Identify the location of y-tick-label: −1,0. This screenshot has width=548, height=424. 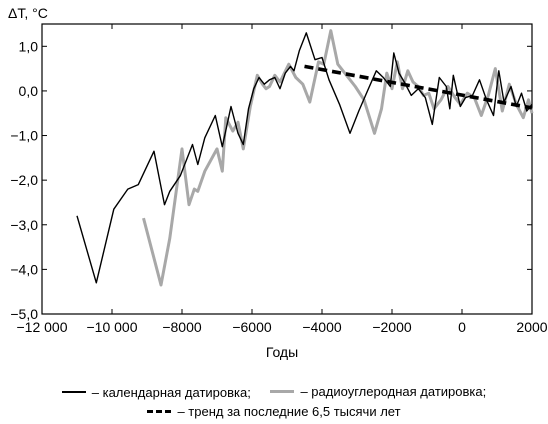
(24, 136).